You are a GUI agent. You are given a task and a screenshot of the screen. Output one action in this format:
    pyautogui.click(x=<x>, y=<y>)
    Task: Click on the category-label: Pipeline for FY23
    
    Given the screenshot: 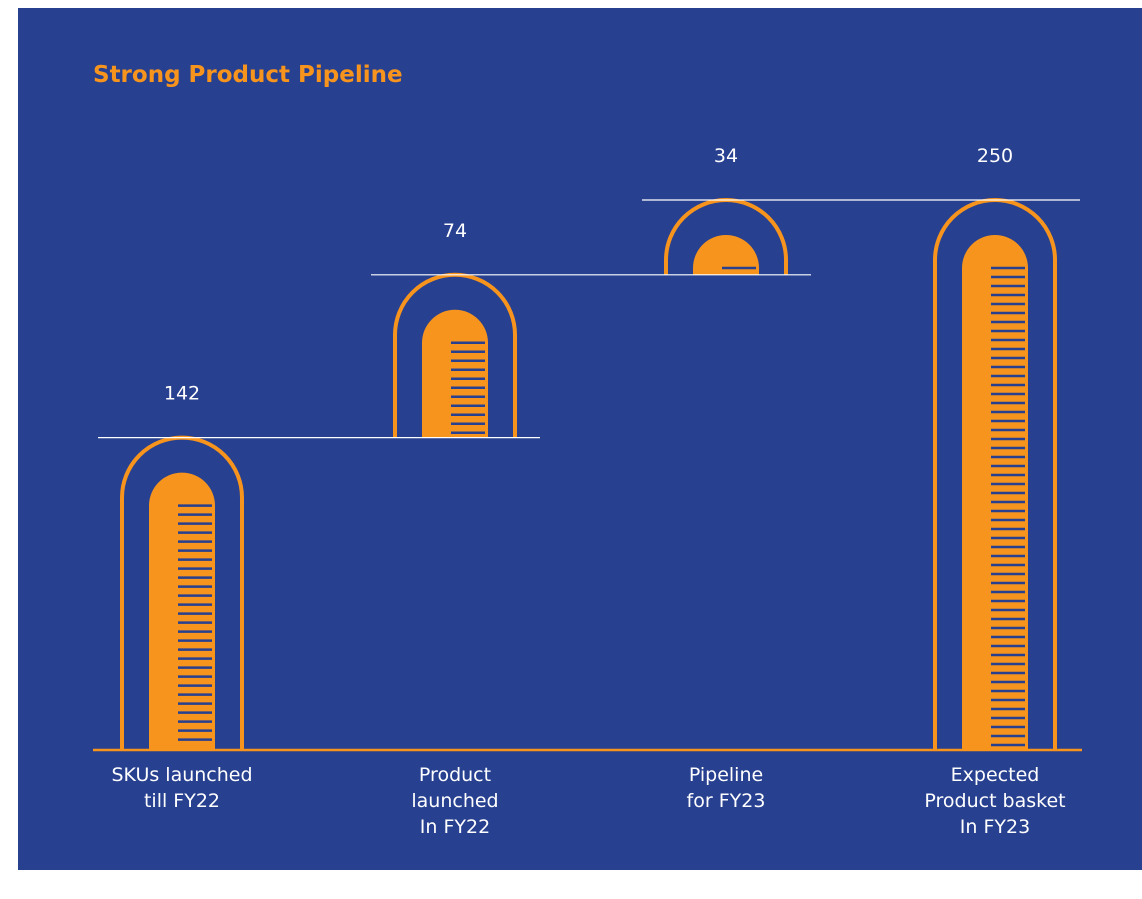 What is the action you would take?
    pyautogui.click(x=726, y=788)
    